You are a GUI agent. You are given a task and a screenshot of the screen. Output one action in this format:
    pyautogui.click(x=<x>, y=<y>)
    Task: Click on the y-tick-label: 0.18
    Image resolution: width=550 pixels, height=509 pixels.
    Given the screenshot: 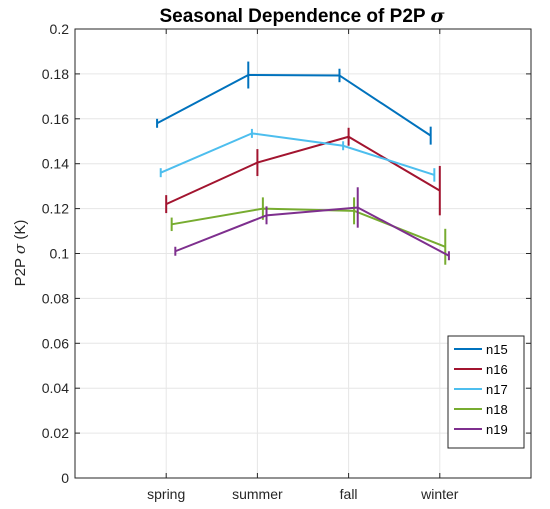 What is the action you would take?
    pyautogui.click(x=55, y=74)
    